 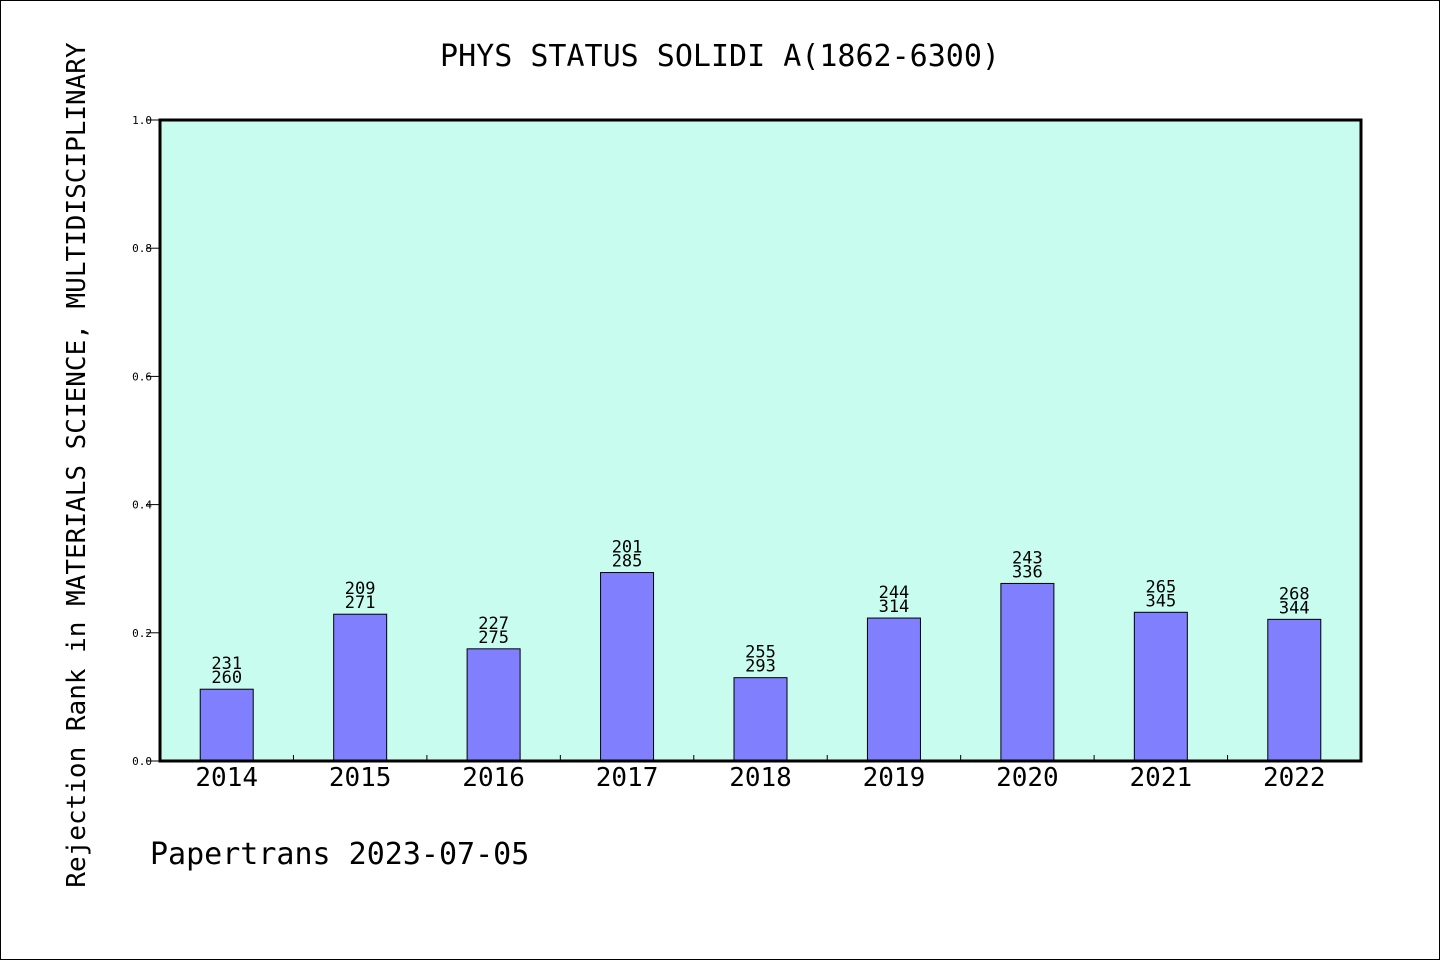 What do you see at coordinates (1160, 686) in the screenshot?
I see `bar-2021` at bounding box center [1160, 686].